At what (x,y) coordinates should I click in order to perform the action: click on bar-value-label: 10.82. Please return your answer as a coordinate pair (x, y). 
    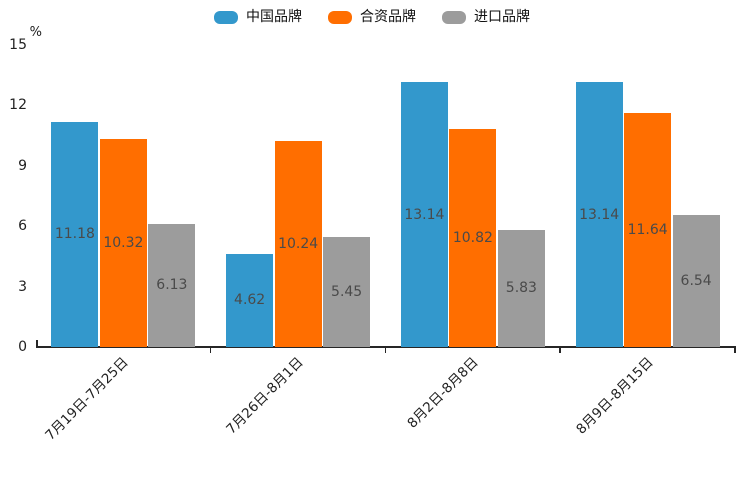
    Looking at the image, I should click on (472, 238).